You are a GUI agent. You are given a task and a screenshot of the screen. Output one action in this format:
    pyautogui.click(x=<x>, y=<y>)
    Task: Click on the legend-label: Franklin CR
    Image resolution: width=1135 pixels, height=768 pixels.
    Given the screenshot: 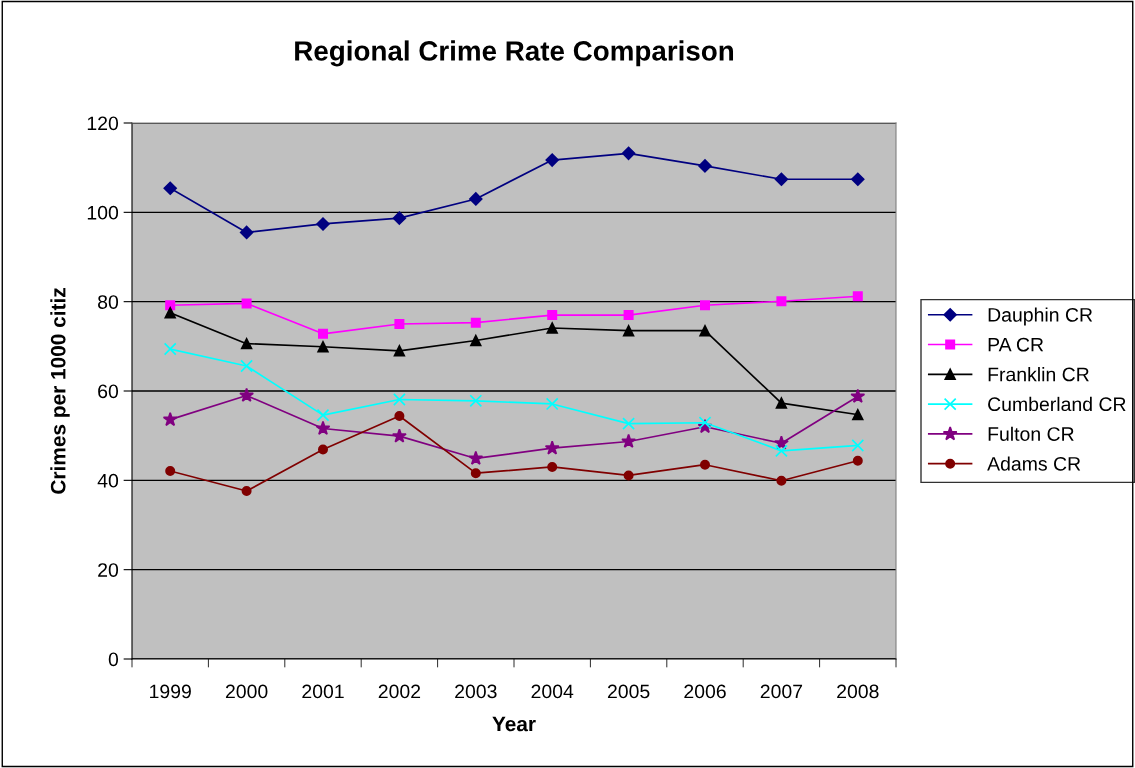 What is the action you would take?
    pyautogui.click(x=1038, y=374)
    